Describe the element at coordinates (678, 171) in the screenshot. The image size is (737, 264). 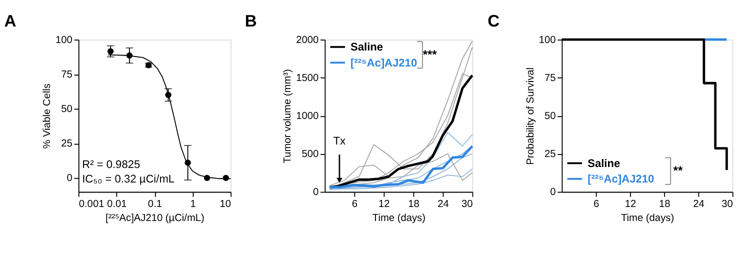
I see `annotation: **` at that location.